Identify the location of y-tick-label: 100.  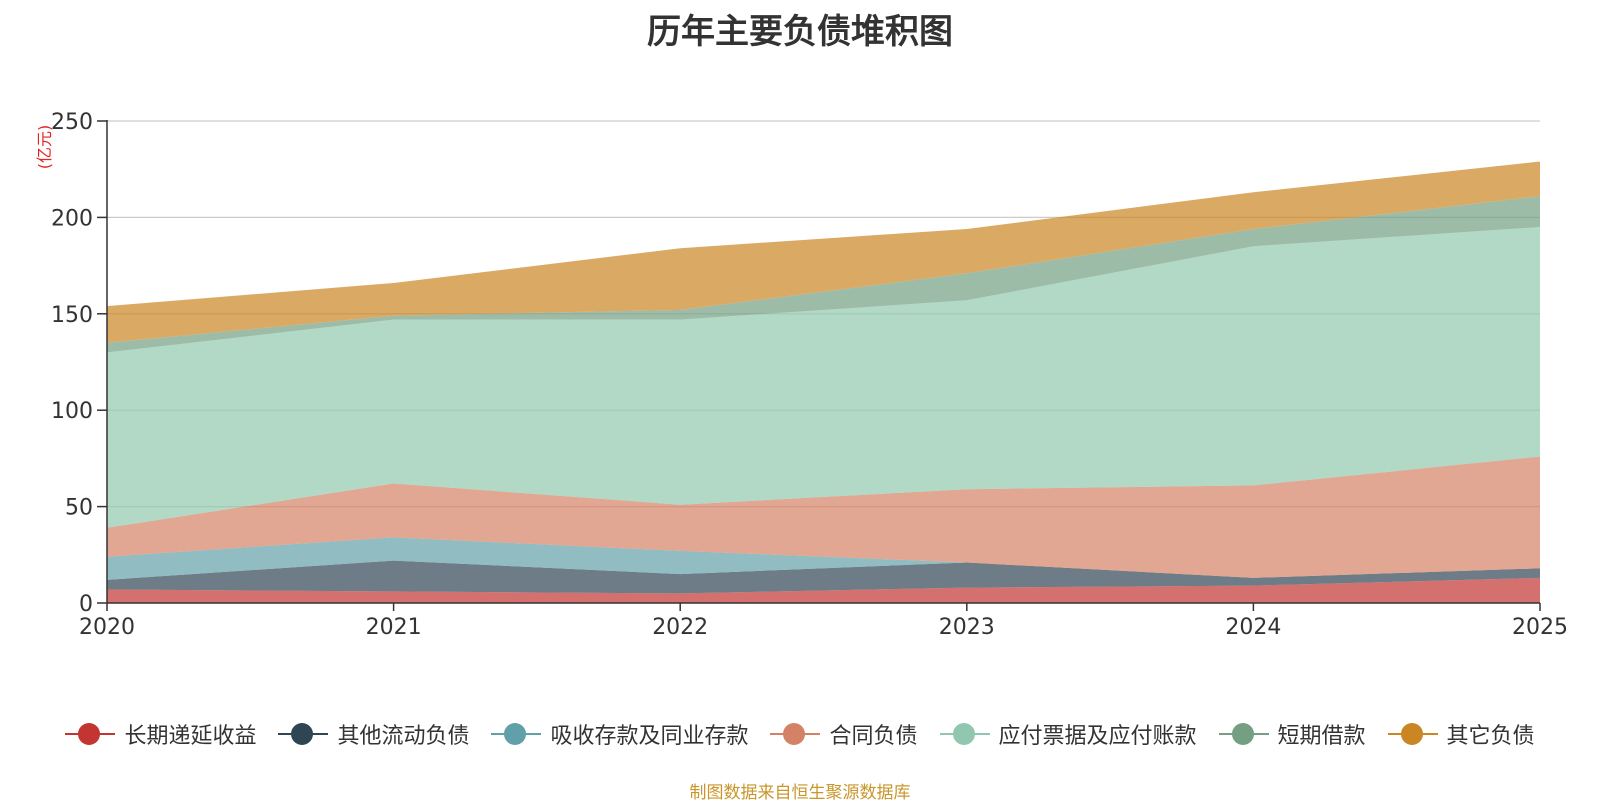
(72, 411).